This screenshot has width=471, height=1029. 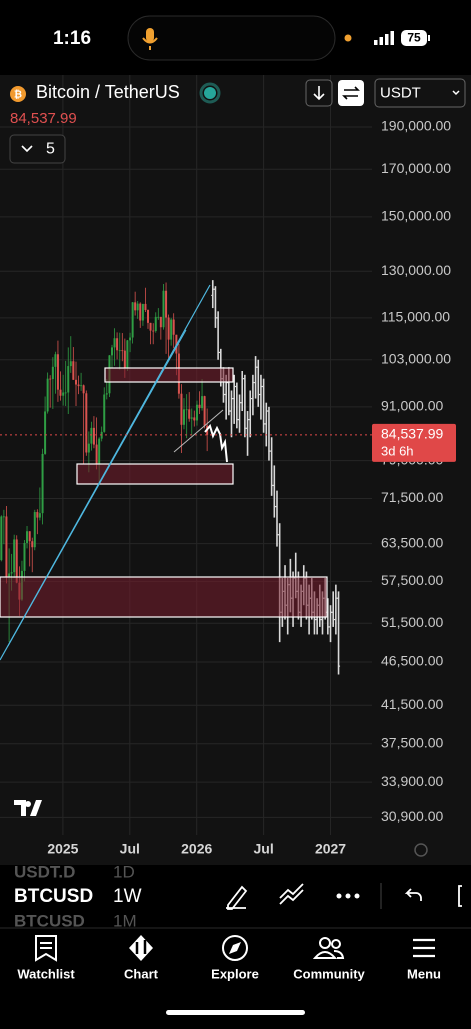 I want to click on undo-button, so click(x=413, y=894).